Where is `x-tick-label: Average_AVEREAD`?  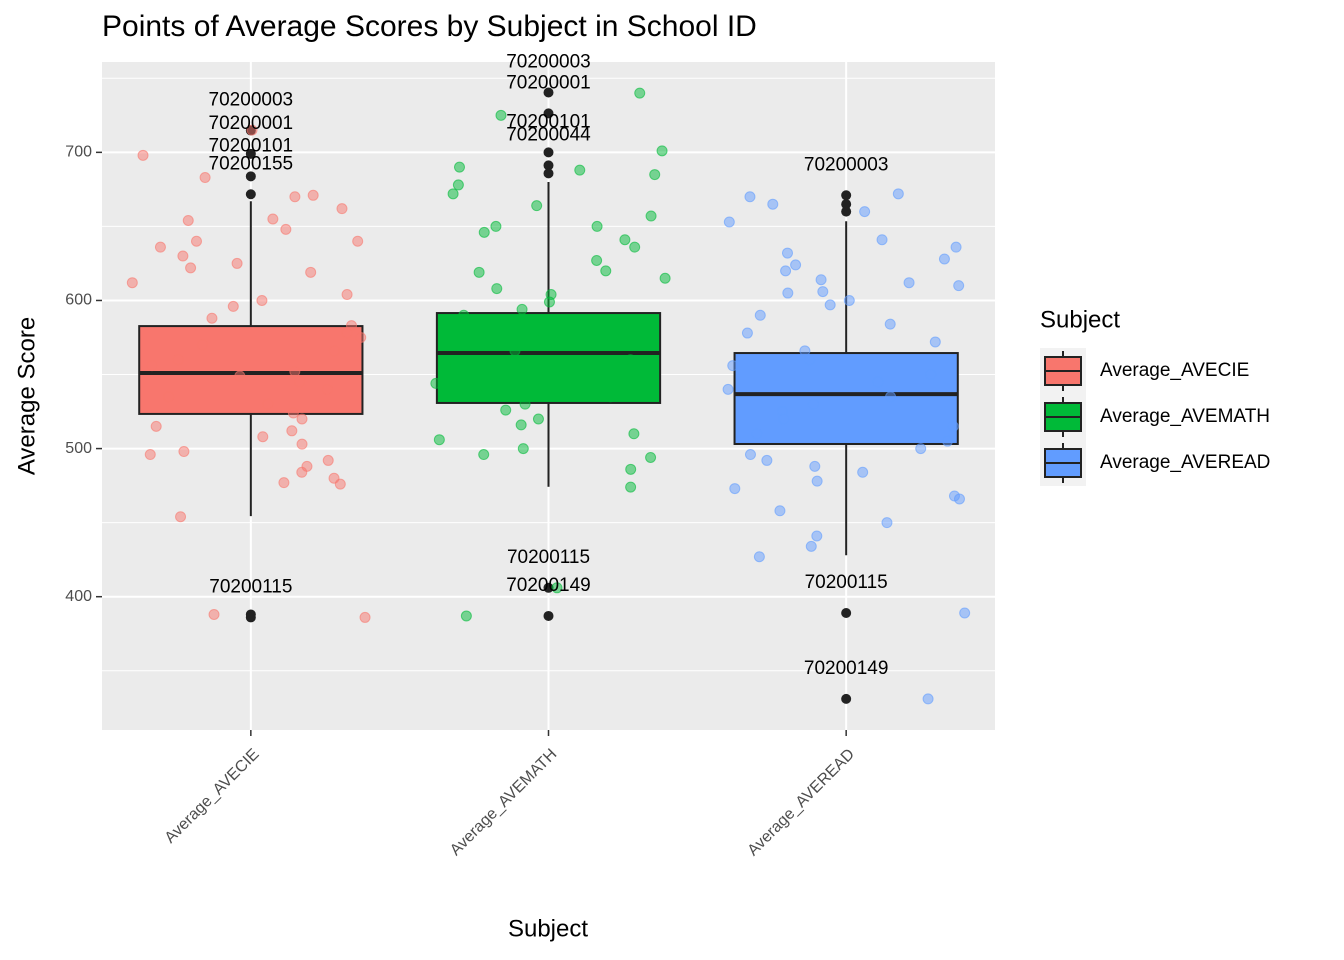
x-tick-label: Average_AVEREAD is located at coordinates (800, 802).